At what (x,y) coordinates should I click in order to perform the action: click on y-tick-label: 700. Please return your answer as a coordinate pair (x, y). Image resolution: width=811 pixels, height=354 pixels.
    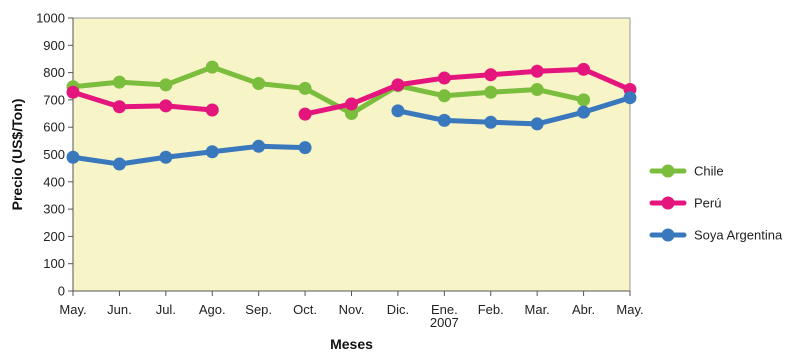
    Looking at the image, I should click on (54, 99).